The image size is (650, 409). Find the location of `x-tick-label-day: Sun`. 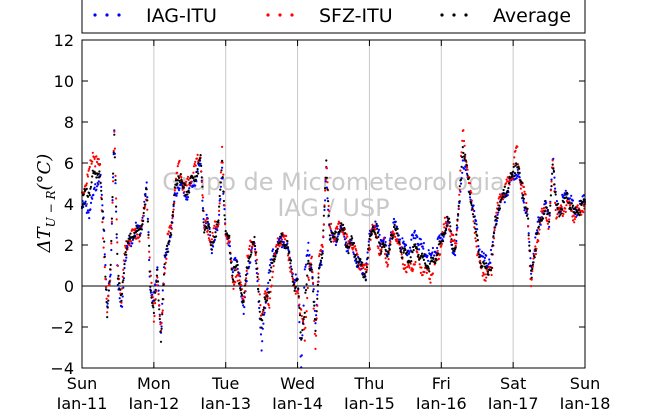

x-tick-label-day: Sun is located at coordinates (585, 383).